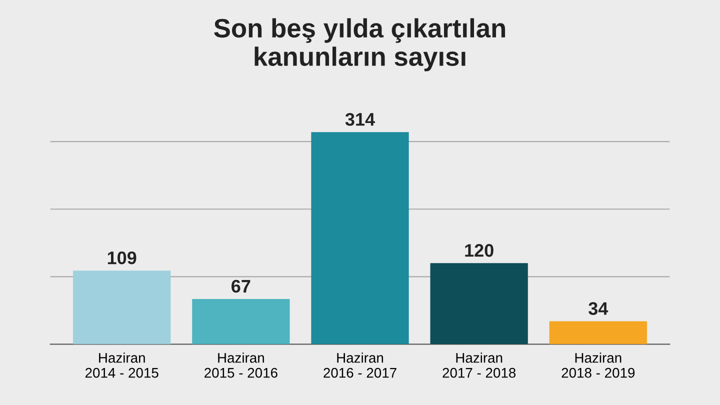 This screenshot has height=405, width=720. I want to click on x-tick-label: Haziran 2017 - 2018, so click(479, 365).